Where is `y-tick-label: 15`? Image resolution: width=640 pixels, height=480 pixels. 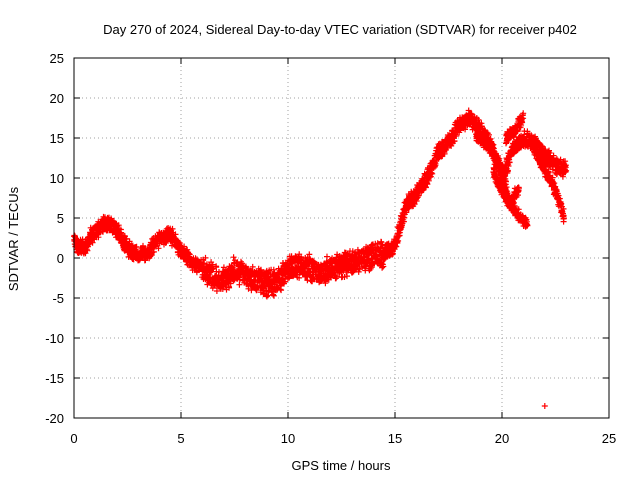 y-tick-label: 15 is located at coordinates (57, 138).